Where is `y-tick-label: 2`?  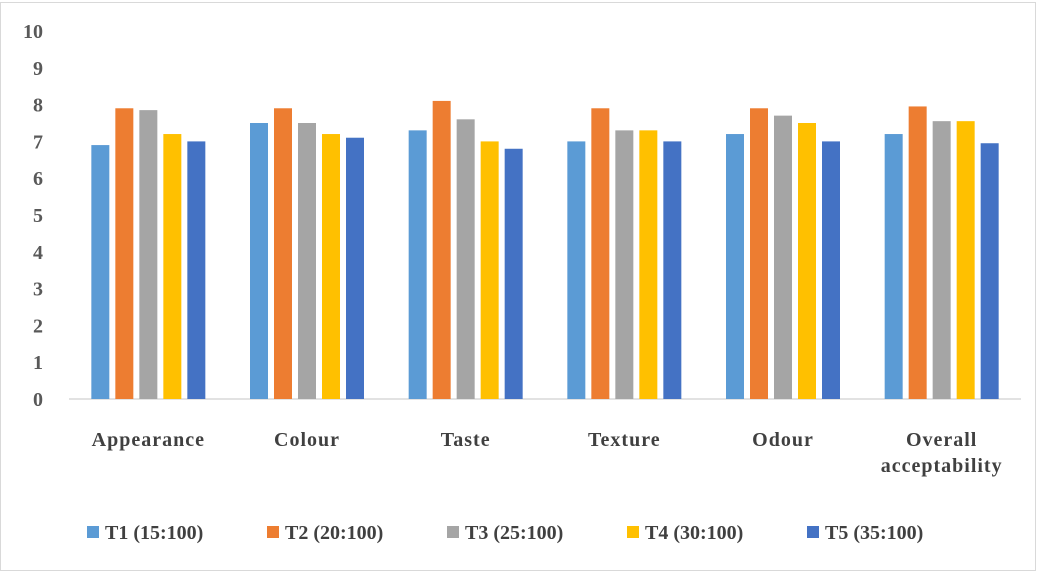 y-tick-label: 2 is located at coordinates (38, 326).